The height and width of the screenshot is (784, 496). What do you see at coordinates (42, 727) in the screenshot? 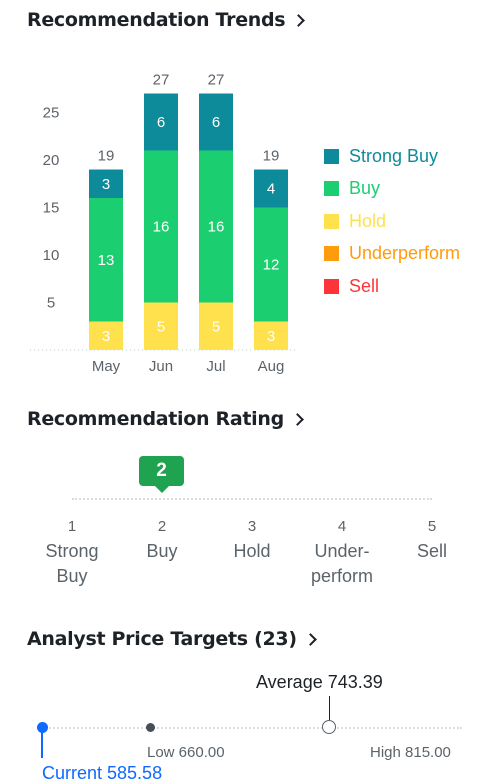
I see `current-price-marker` at bounding box center [42, 727].